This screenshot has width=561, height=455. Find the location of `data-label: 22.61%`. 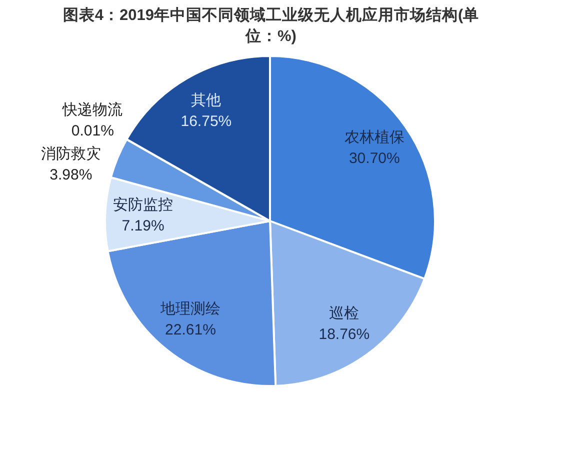

data-label: 22.61% is located at coordinates (190, 330).